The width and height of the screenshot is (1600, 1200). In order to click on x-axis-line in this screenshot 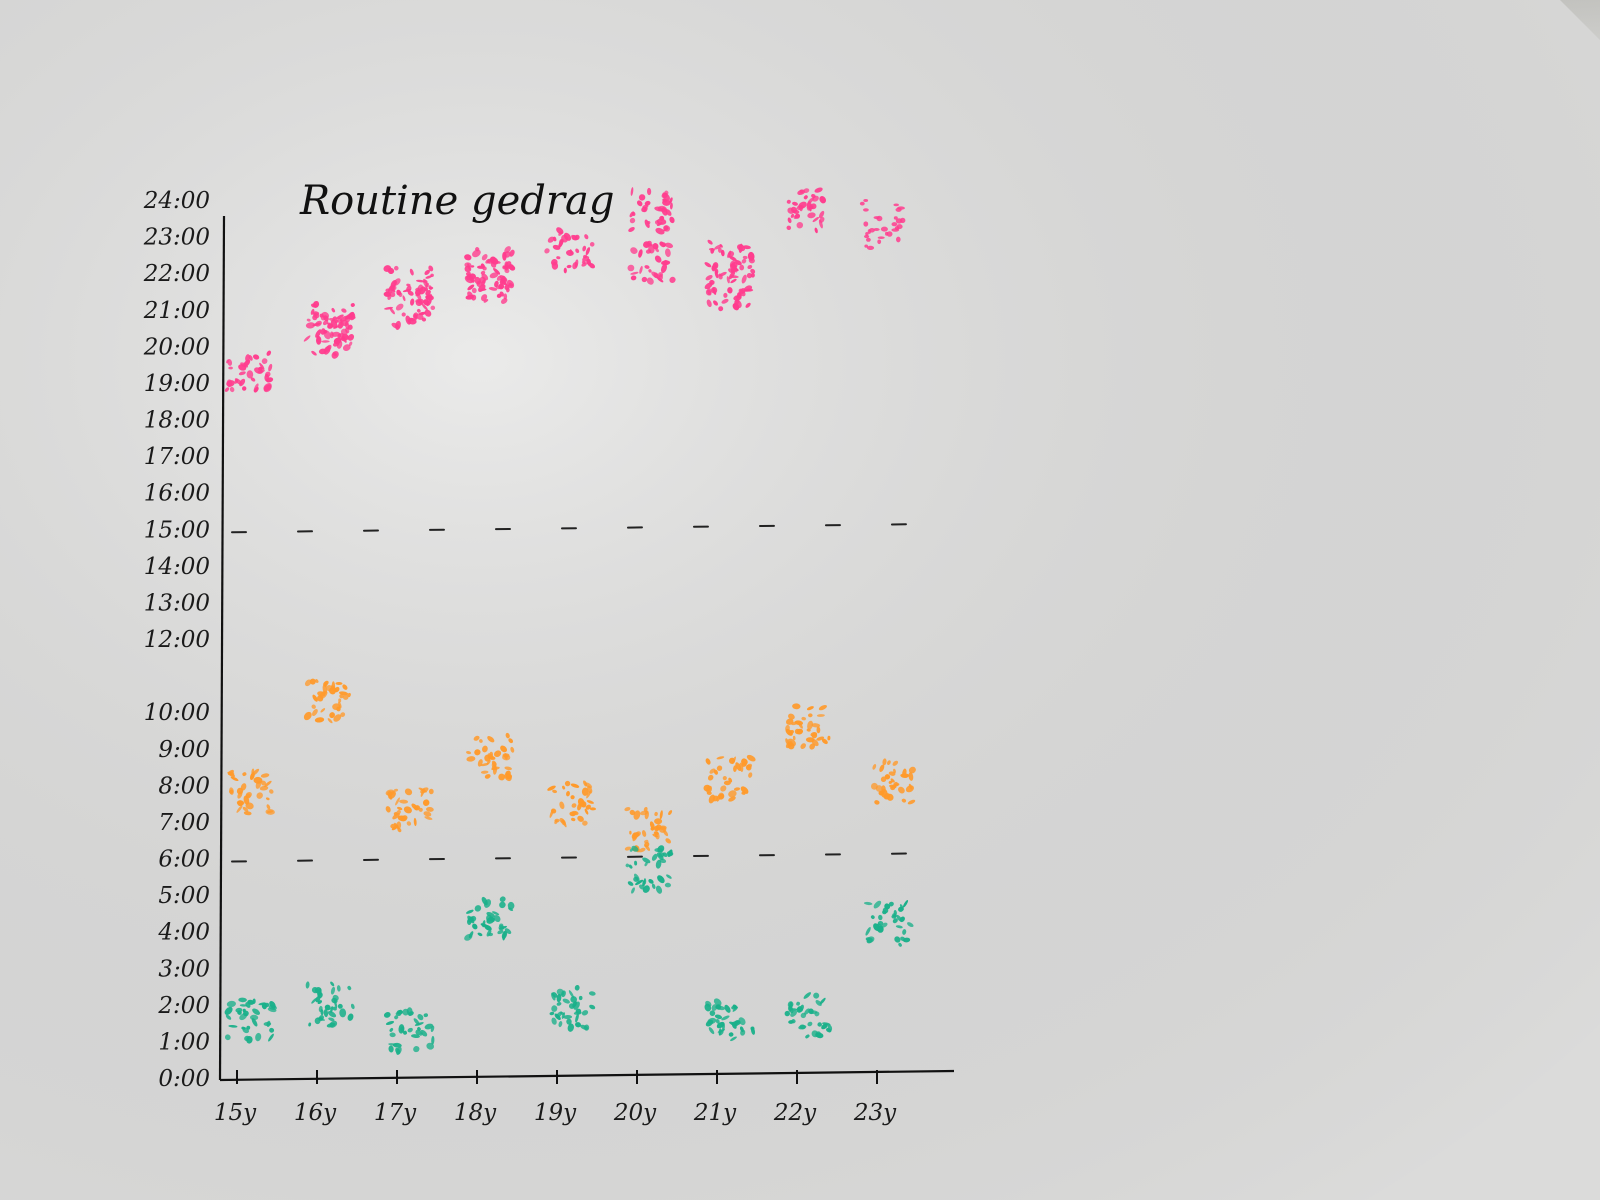, I will do `click(587, 1075)`.